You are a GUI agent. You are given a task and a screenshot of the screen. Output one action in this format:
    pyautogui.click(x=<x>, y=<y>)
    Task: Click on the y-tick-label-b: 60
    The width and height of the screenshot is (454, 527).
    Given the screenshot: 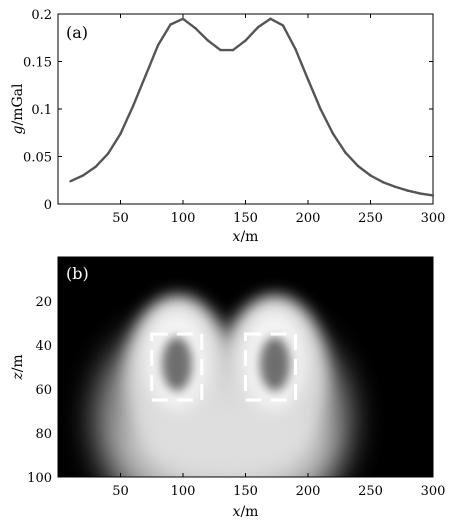 What is the action you would take?
    pyautogui.click(x=43, y=390)
    